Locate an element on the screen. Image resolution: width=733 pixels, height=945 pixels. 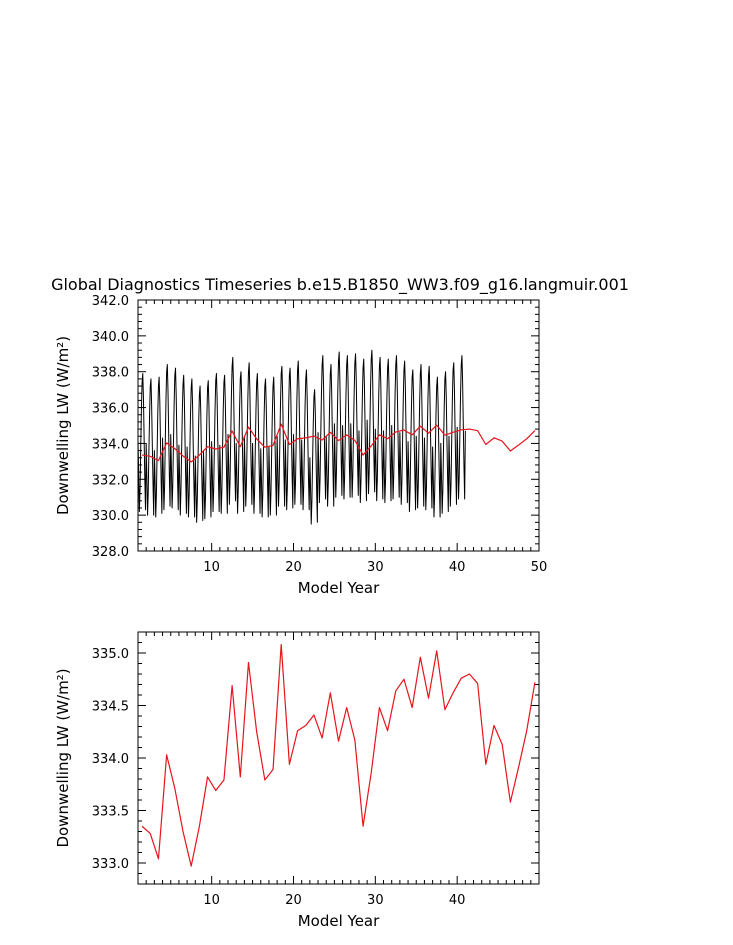
y-tick-label: 333.5 is located at coordinates (110, 812).